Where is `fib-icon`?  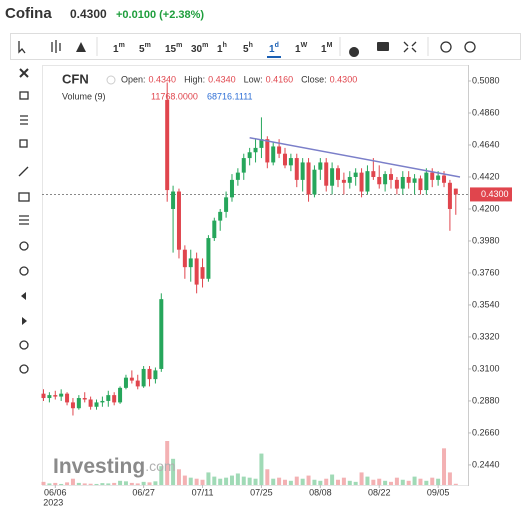 fib-icon is located at coordinates (24, 220).